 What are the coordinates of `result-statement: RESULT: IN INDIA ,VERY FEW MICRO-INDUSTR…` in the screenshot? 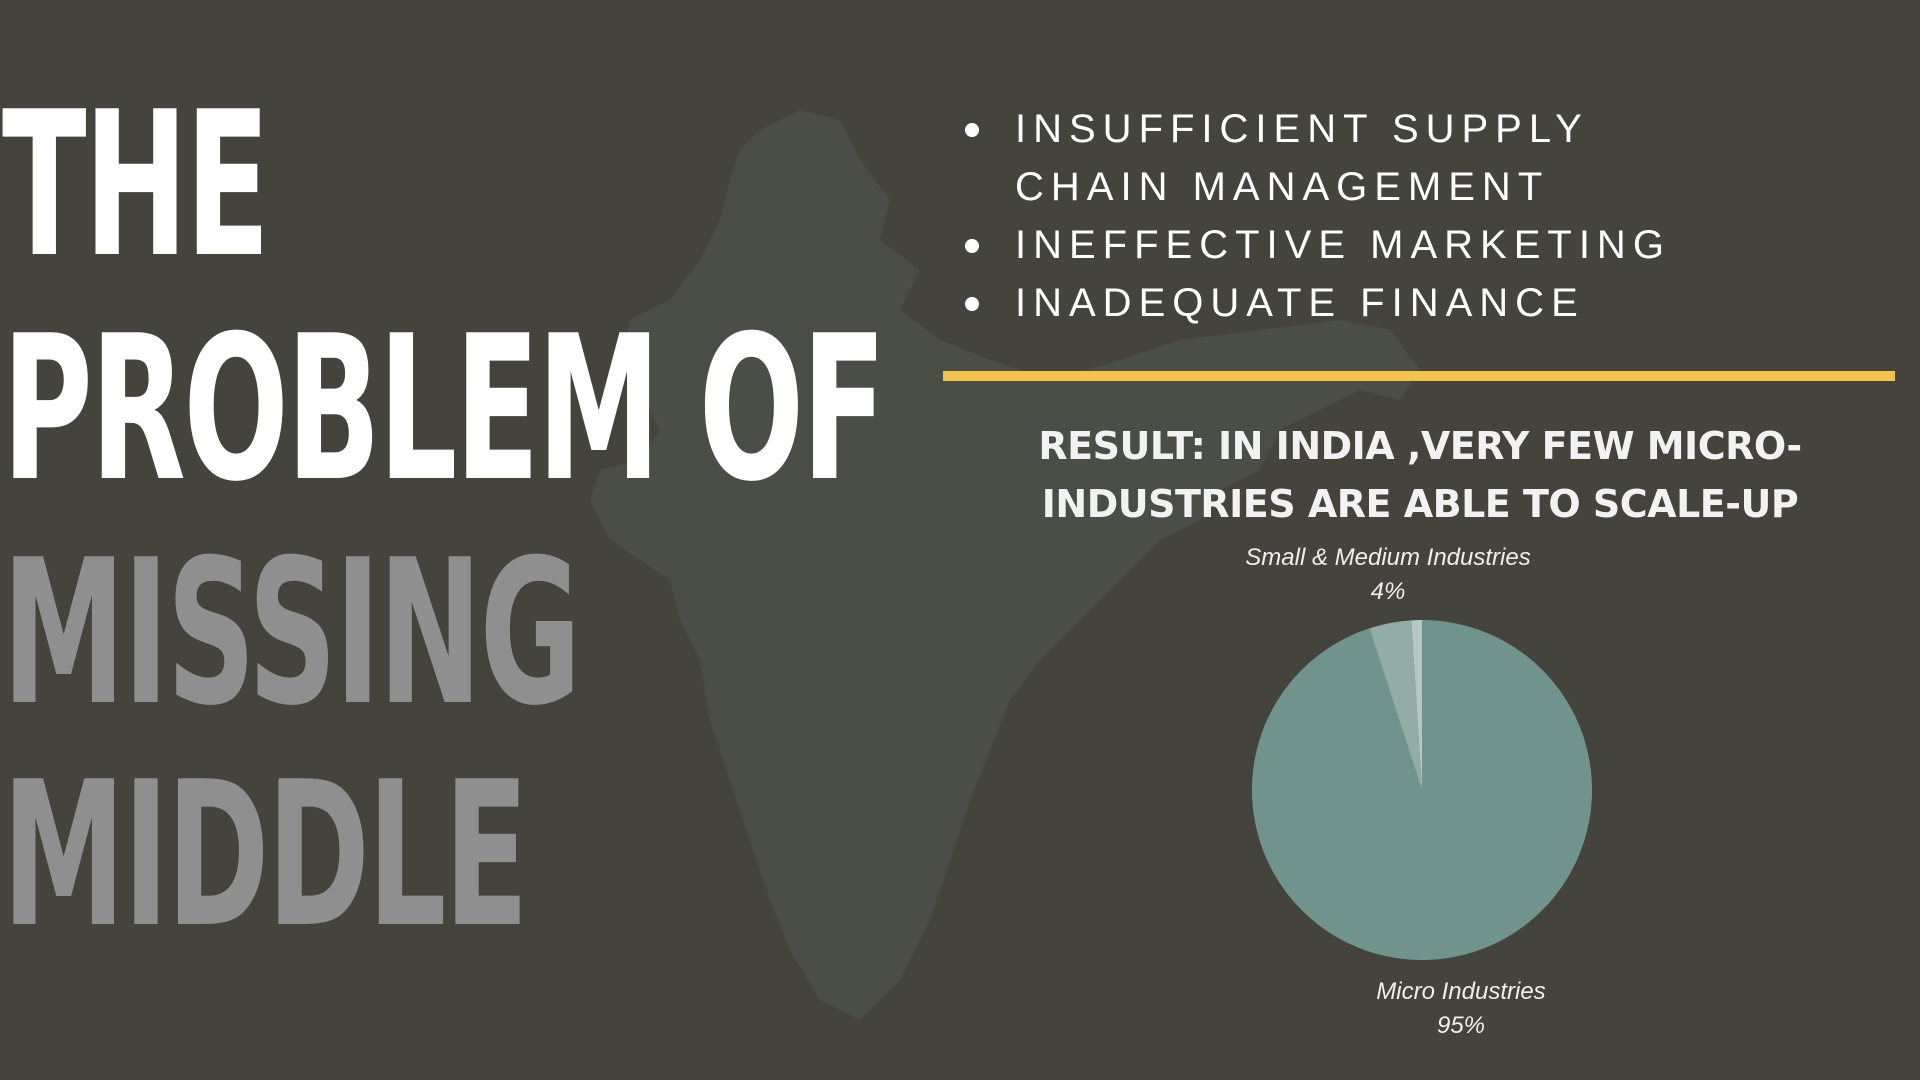 It's located at (1420, 475).